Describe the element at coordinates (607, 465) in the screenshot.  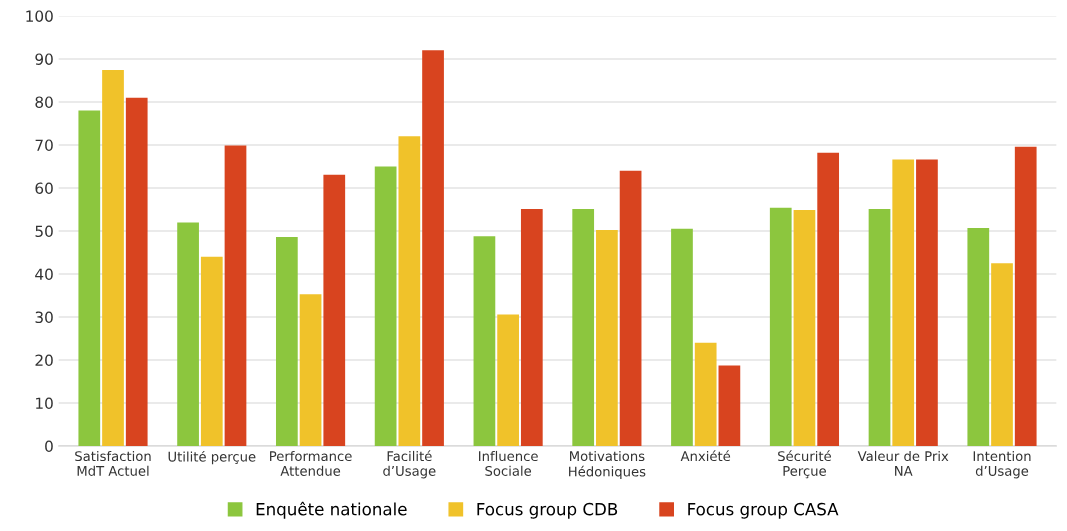
I see `x-tick-label: Motivations Hédoniques` at that location.